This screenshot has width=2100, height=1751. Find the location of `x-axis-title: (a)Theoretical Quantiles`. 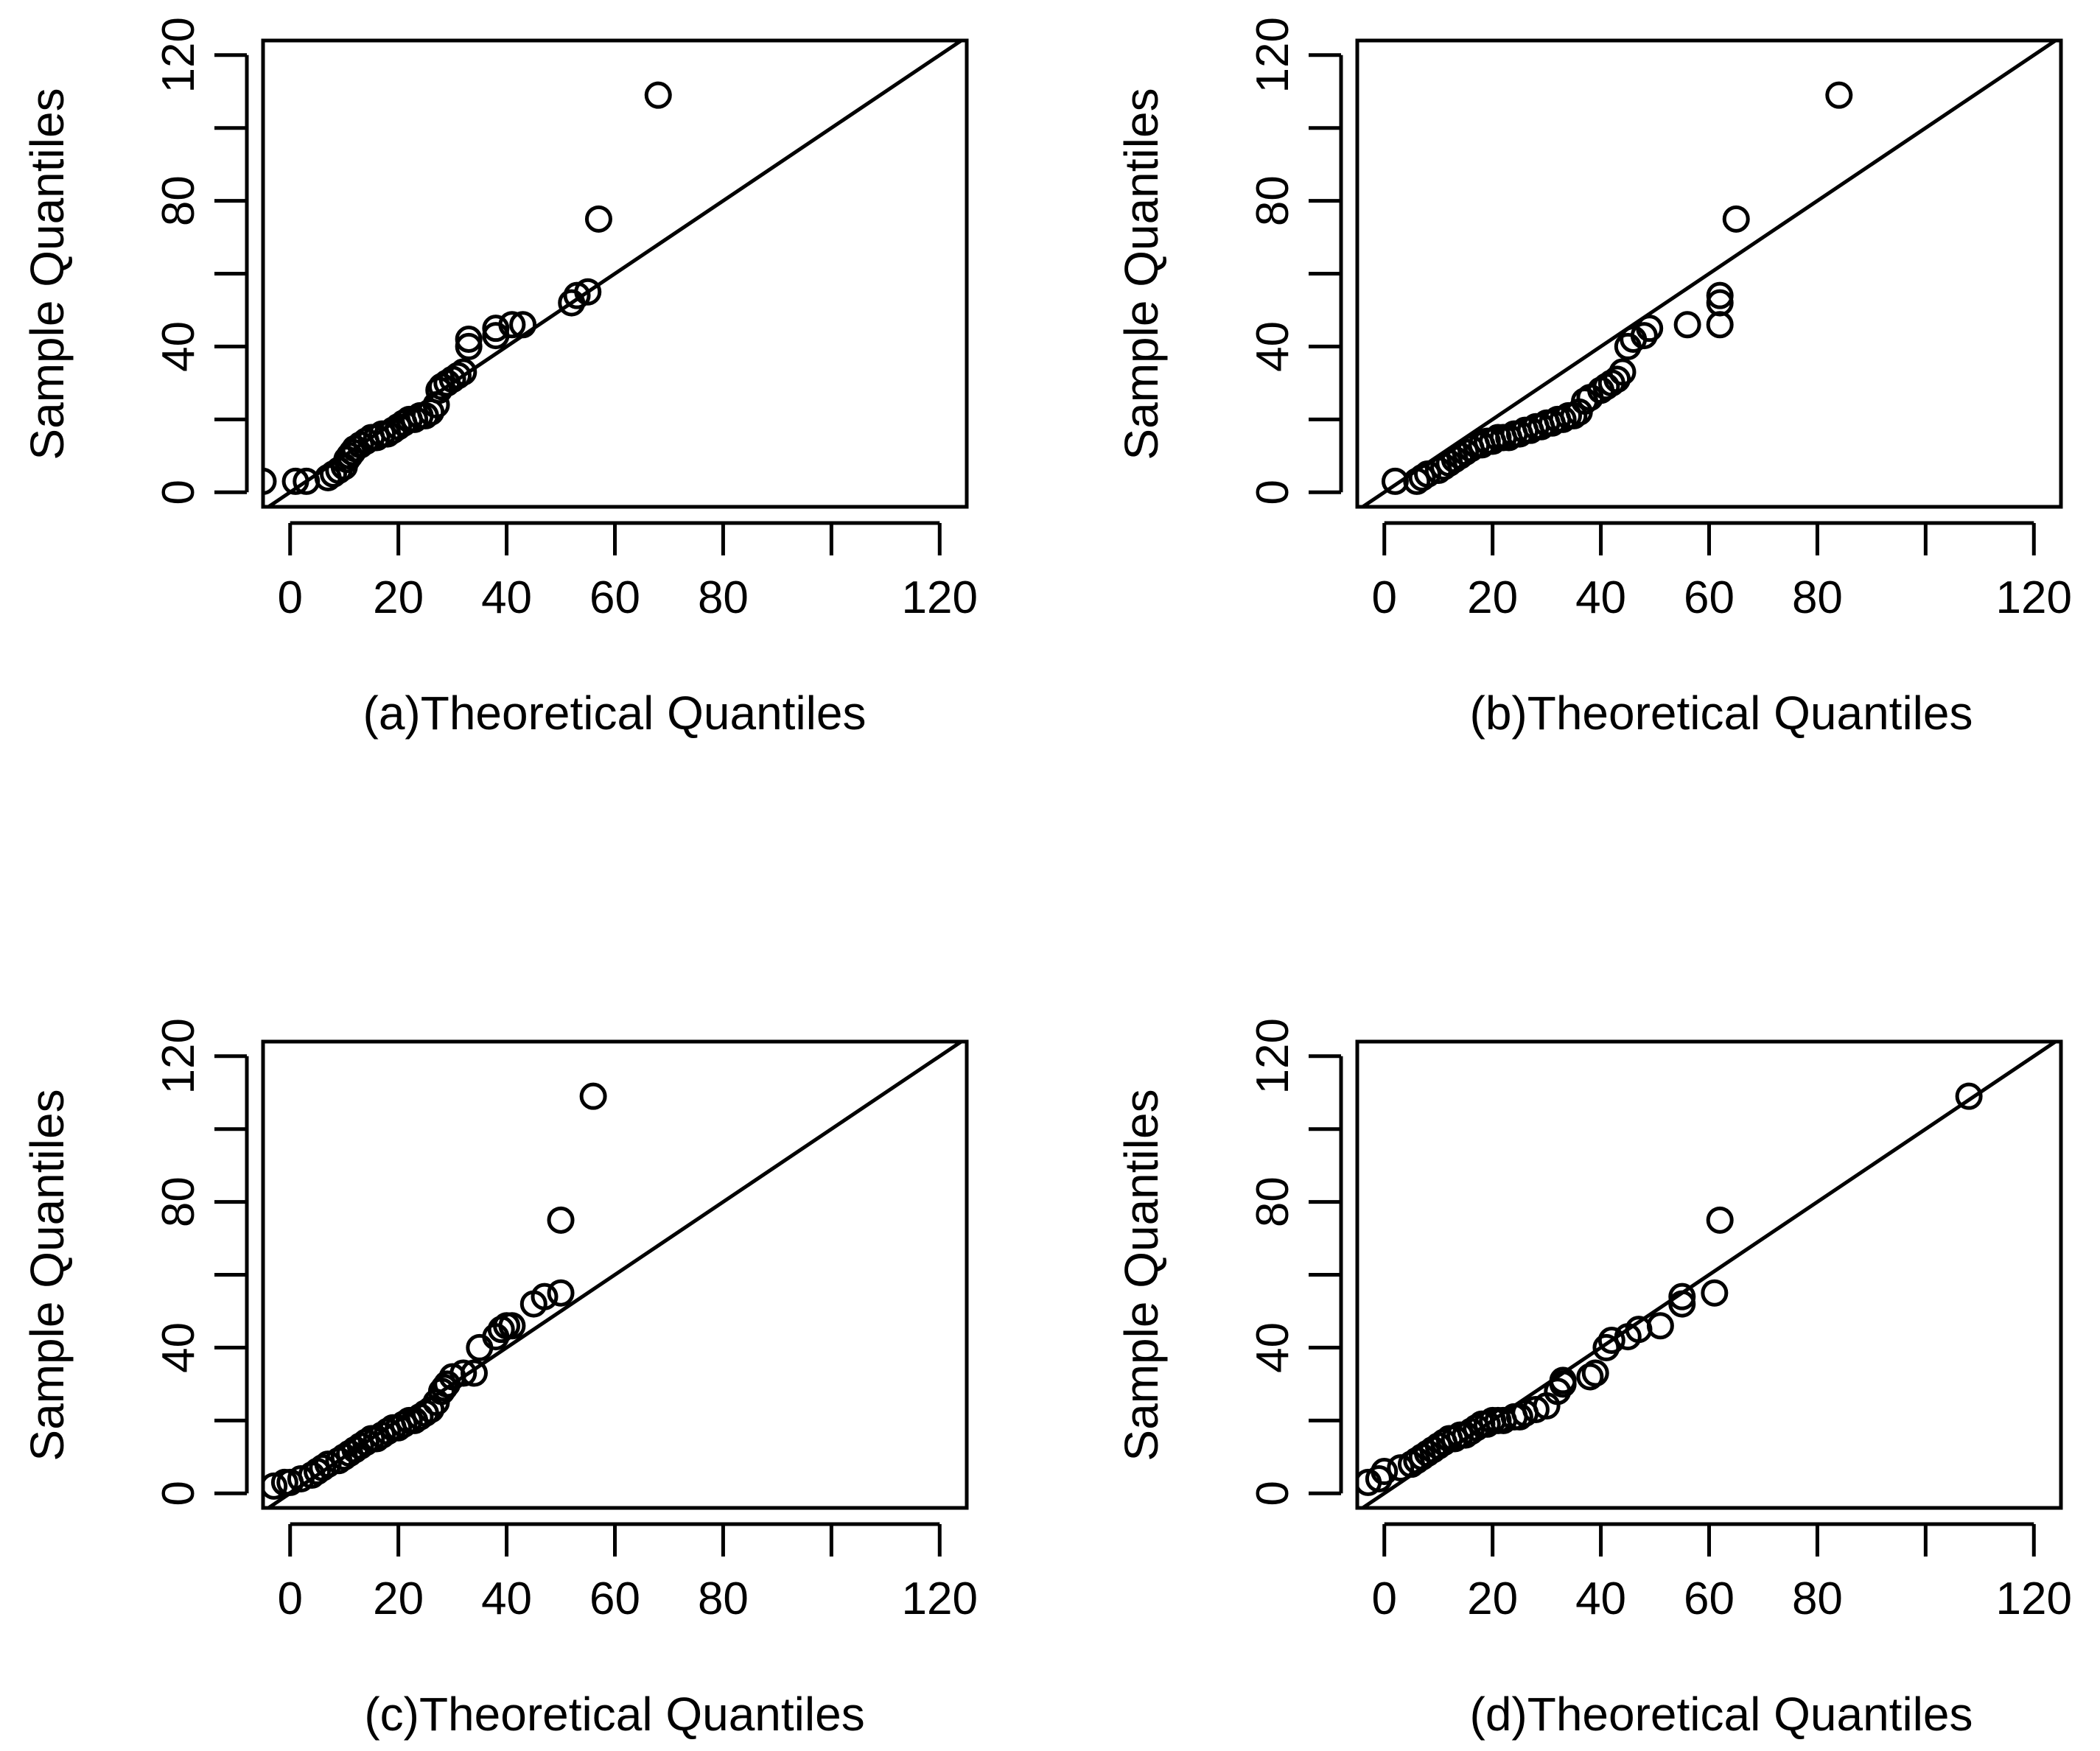

x-axis-title: (a)Theoretical Quantiles is located at coordinates (615, 713).